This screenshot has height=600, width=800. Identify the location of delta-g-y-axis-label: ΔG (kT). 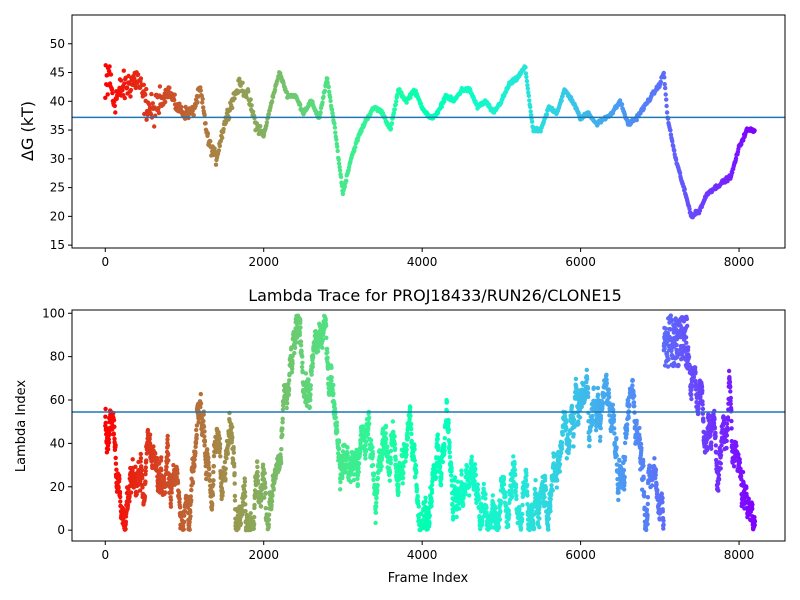
(27, 131).